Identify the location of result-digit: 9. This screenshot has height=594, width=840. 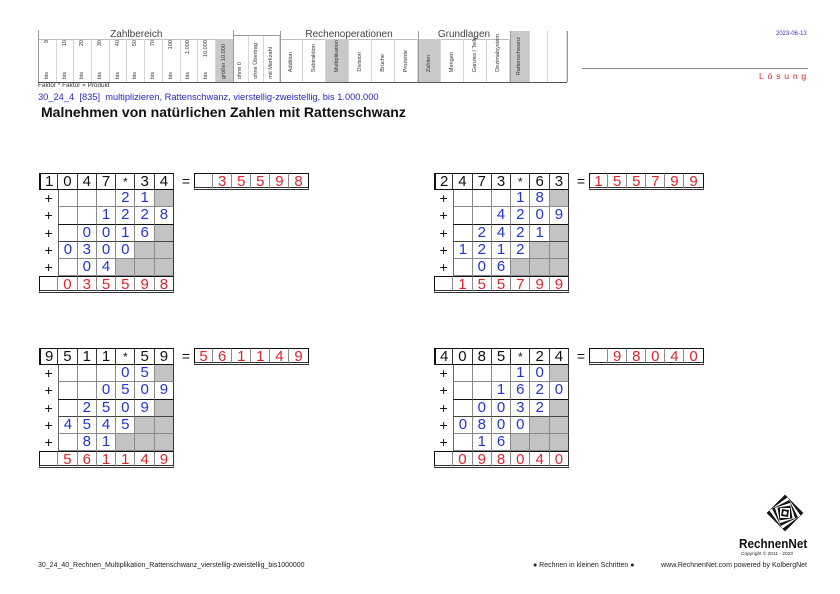
(280, 182).